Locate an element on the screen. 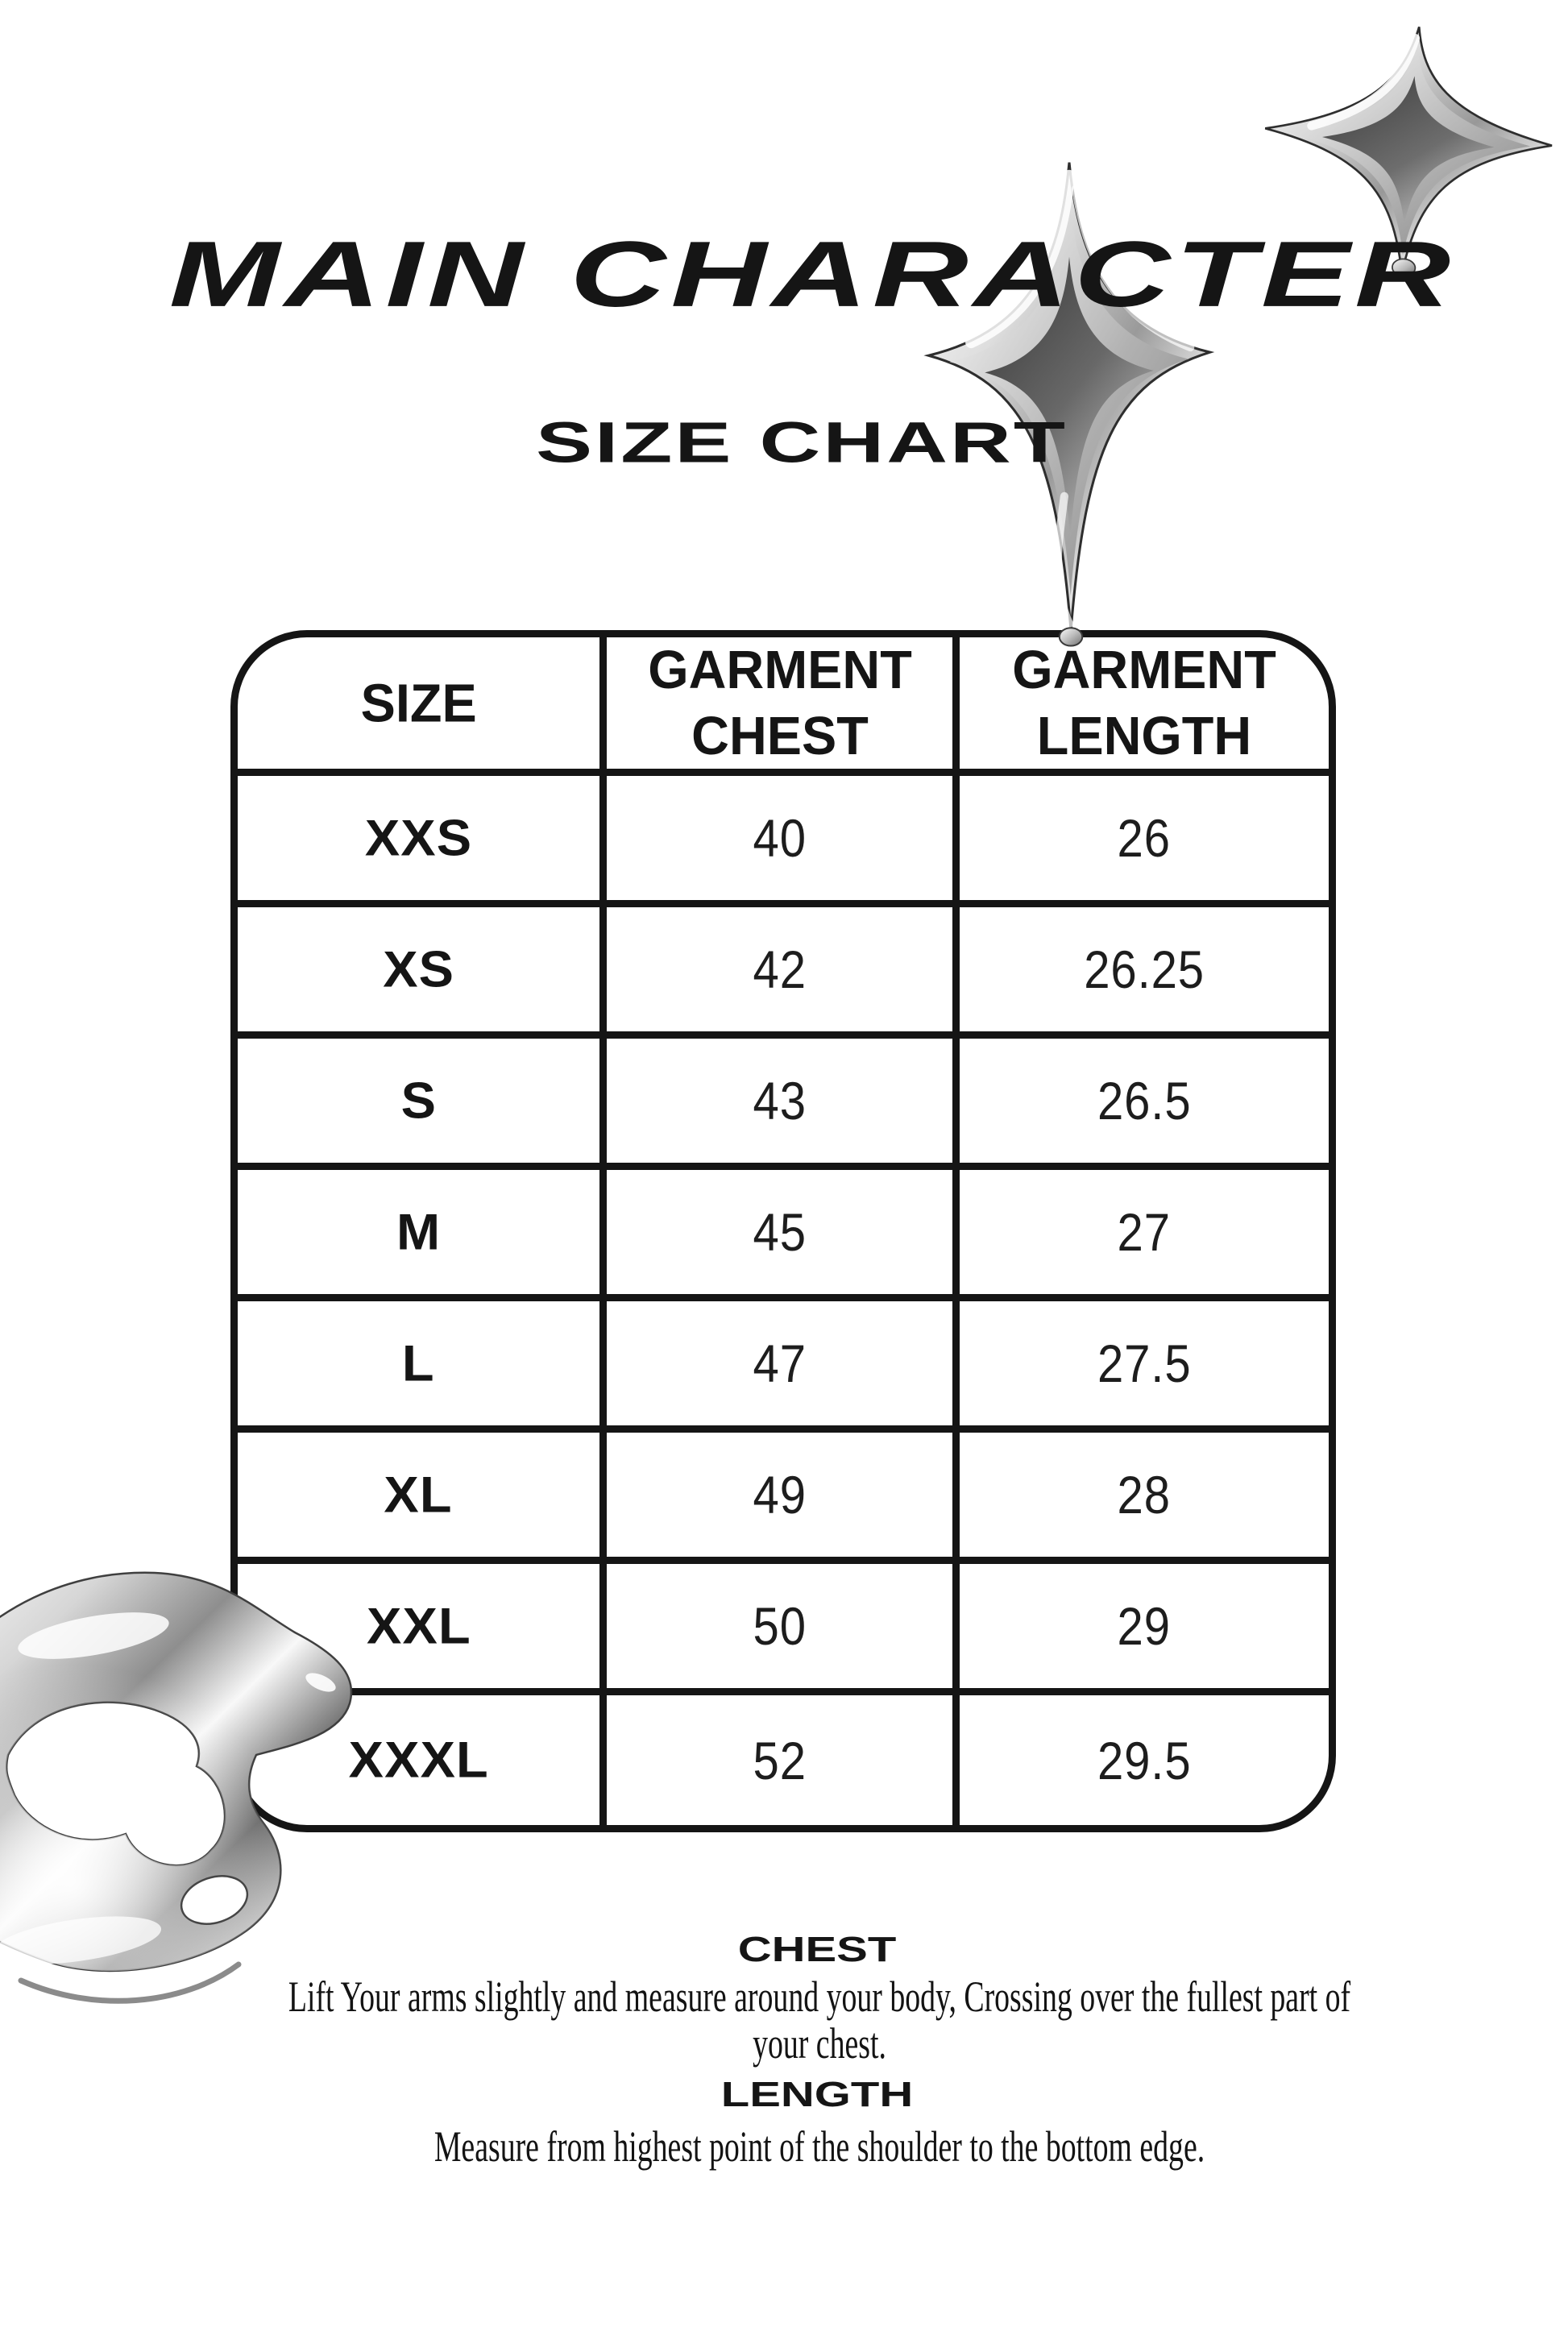 Image resolution: width=1568 pixels, height=2352 pixels. table-cell-length: 29.5 is located at coordinates (1144, 1760).